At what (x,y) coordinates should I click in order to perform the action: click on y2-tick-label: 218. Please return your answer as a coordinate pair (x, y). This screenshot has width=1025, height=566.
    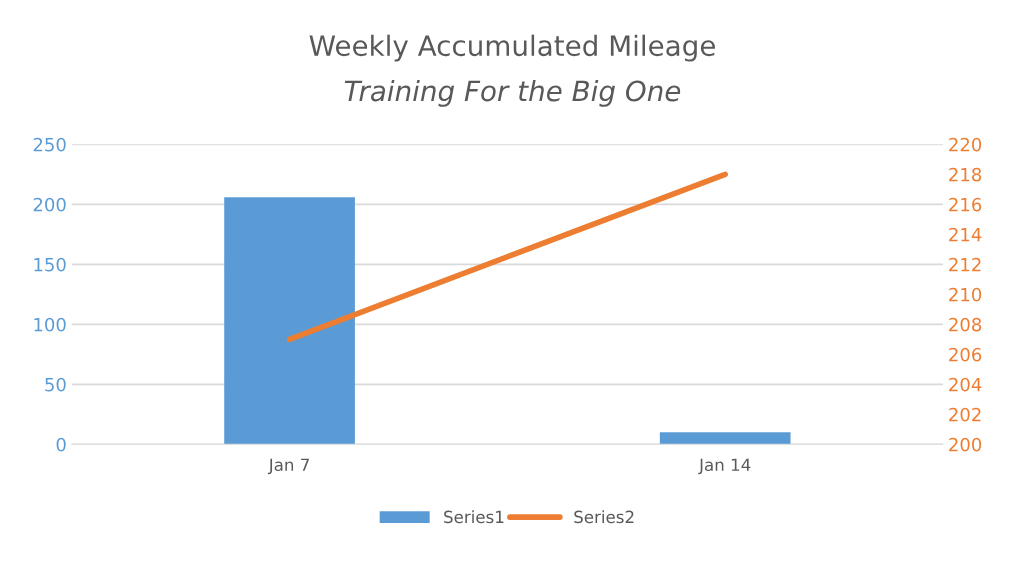
    Looking at the image, I should click on (965, 174).